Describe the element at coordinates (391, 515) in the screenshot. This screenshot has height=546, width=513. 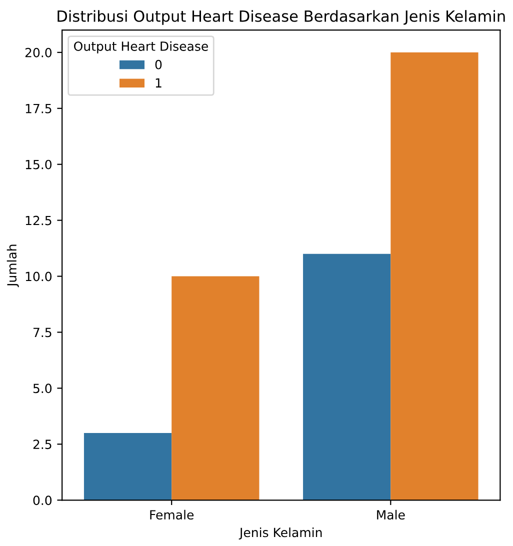
I see `x-tick-label: Male` at that location.